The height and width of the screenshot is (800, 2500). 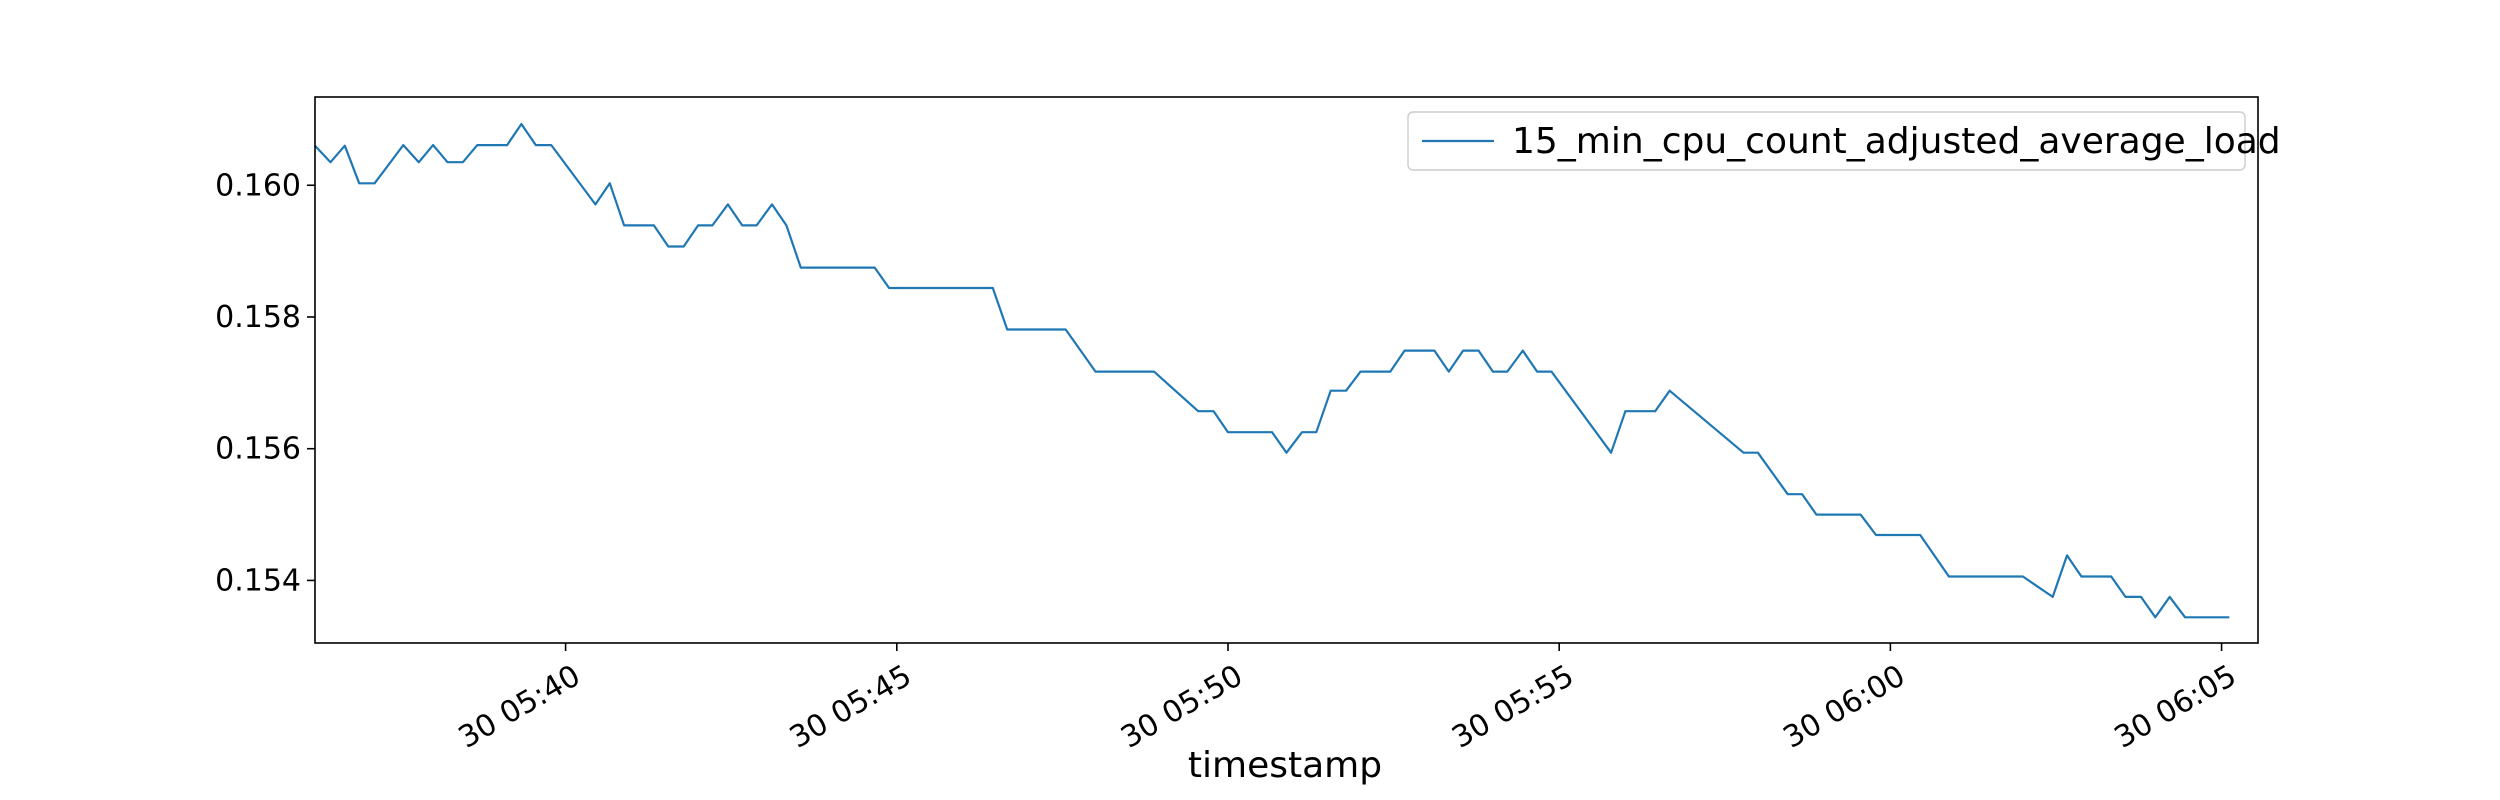 What do you see at coordinates (258, 317) in the screenshot?
I see `y-tick-label: 0.158` at bounding box center [258, 317].